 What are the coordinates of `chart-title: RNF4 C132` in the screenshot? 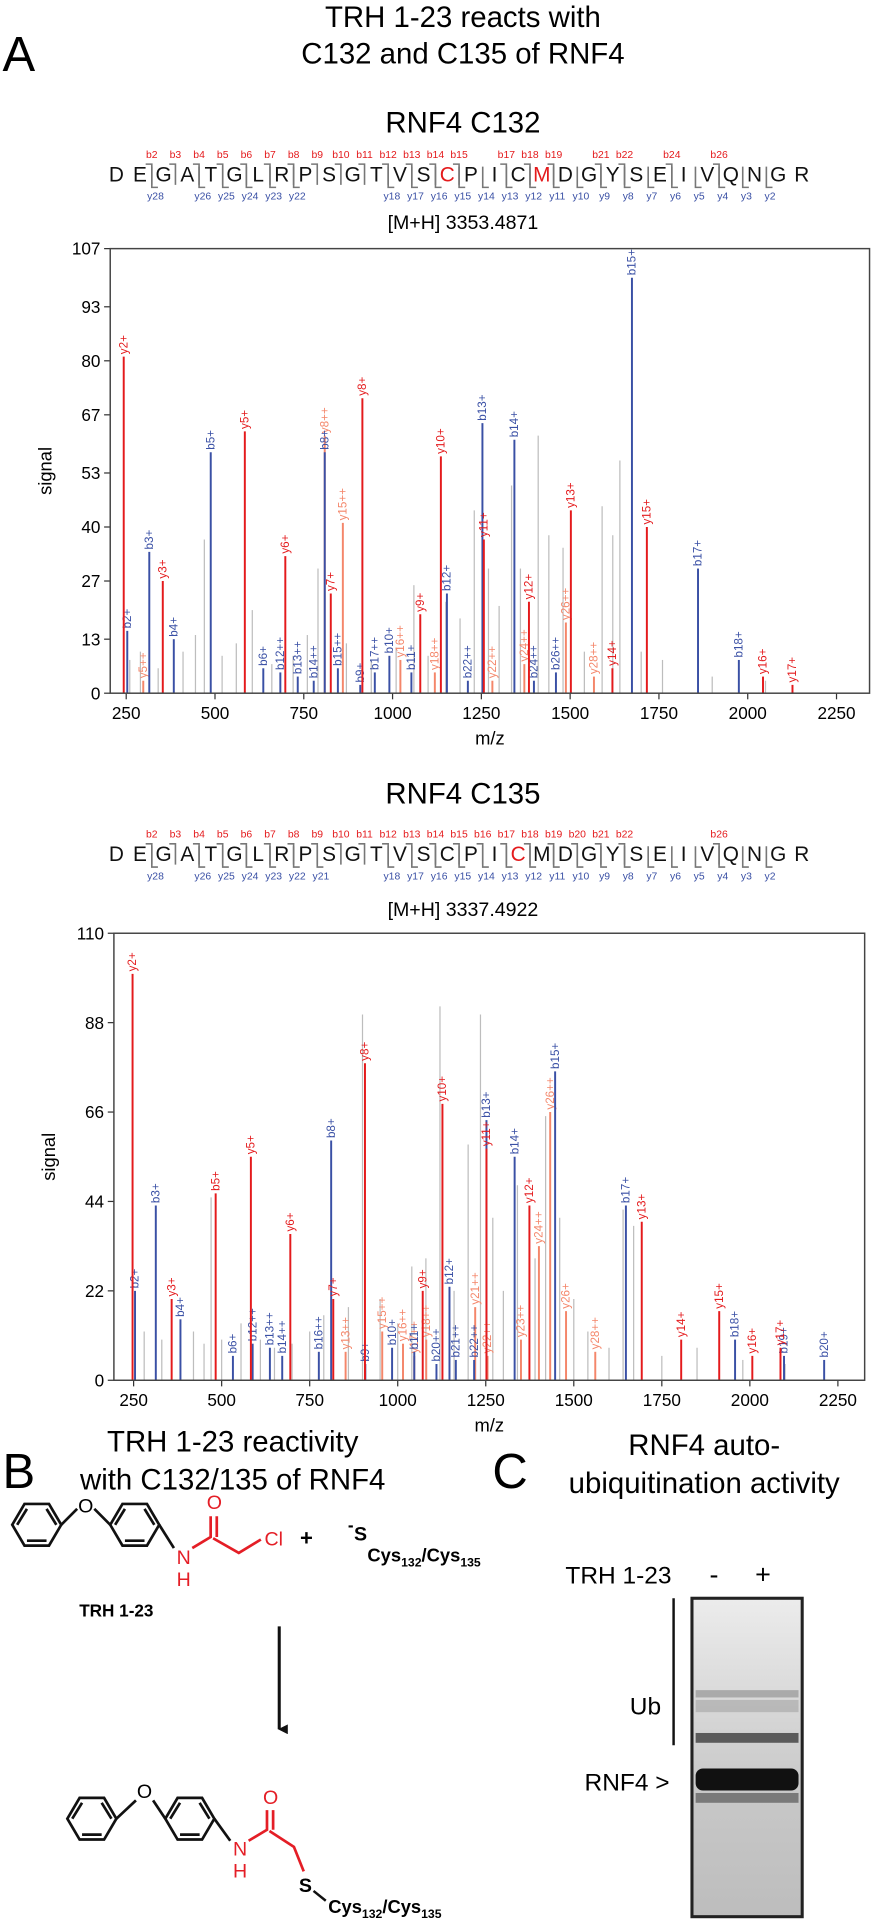 It's located at (462, 122).